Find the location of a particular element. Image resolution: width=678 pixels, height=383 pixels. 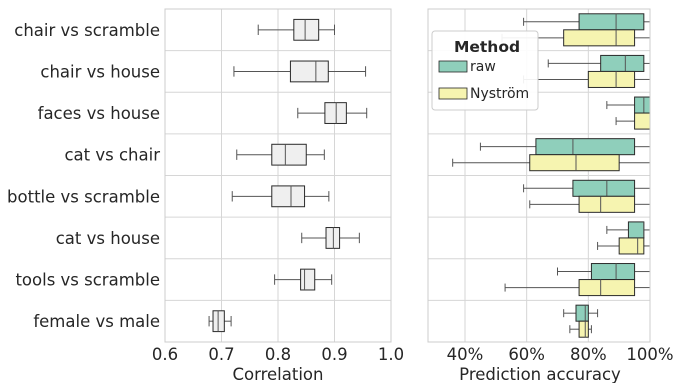

x-tick-label: 40% is located at coordinates (465, 354).